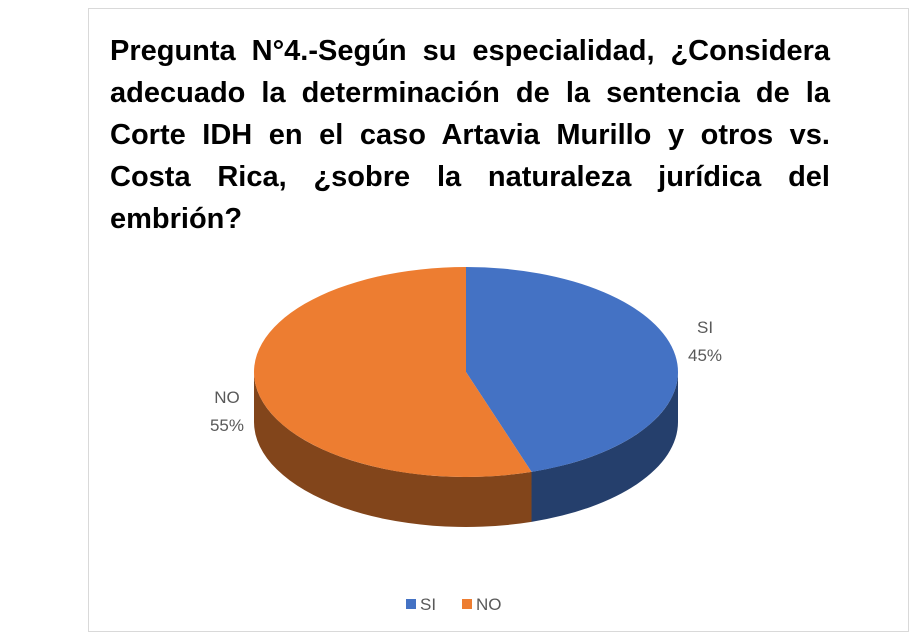 This screenshot has width=911, height=634. Describe the element at coordinates (227, 397) in the screenshot. I see `data-label-name: NO` at that location.